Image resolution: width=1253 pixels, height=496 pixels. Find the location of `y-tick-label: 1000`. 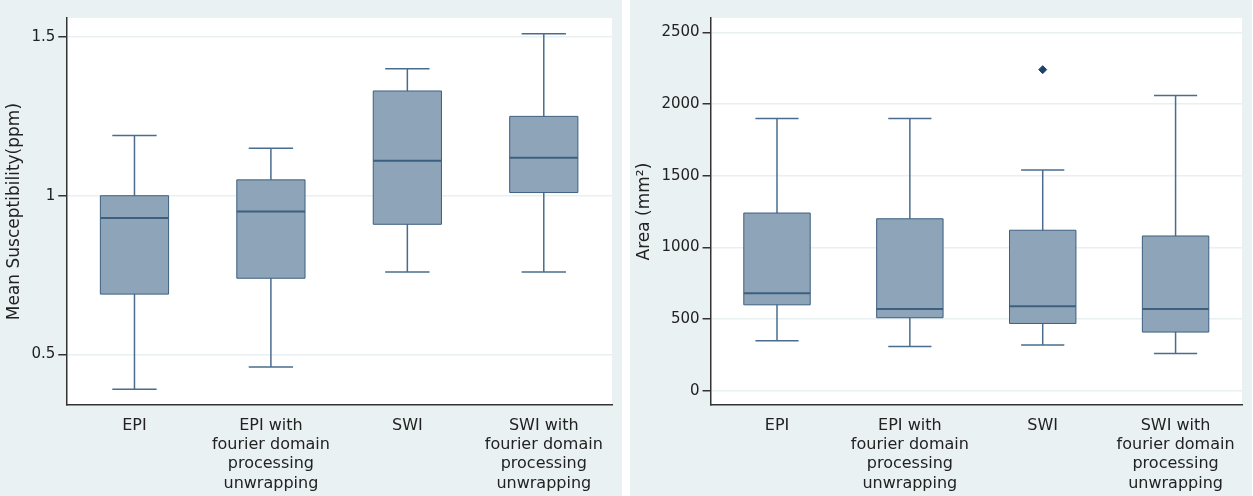

y-tick-label: 1000 is located at coordinates (680, 246).